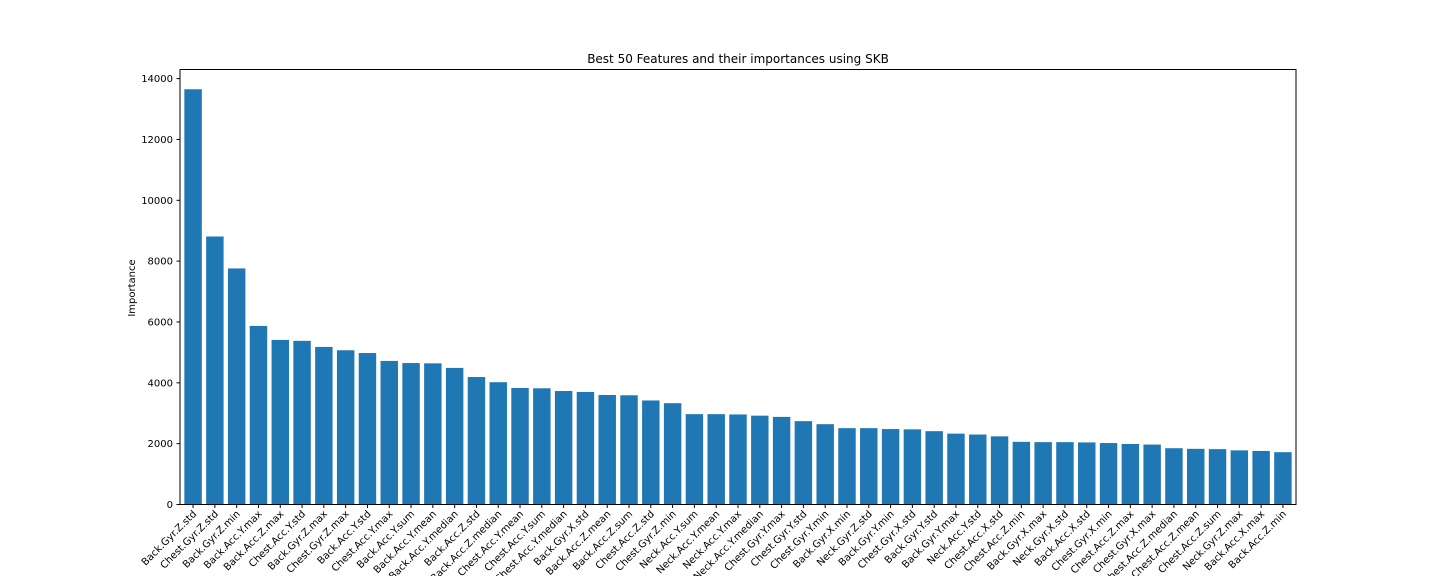  I want to click on y-tick-label: 10000, so click(157, 201).